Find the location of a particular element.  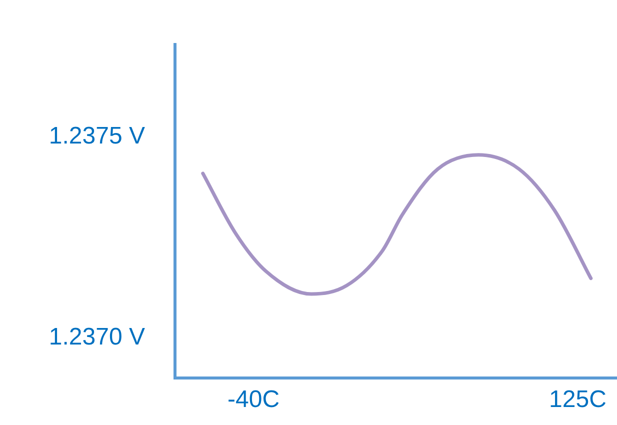

y-tick-label: 1.2375 V is located at coordinates (96, 136).